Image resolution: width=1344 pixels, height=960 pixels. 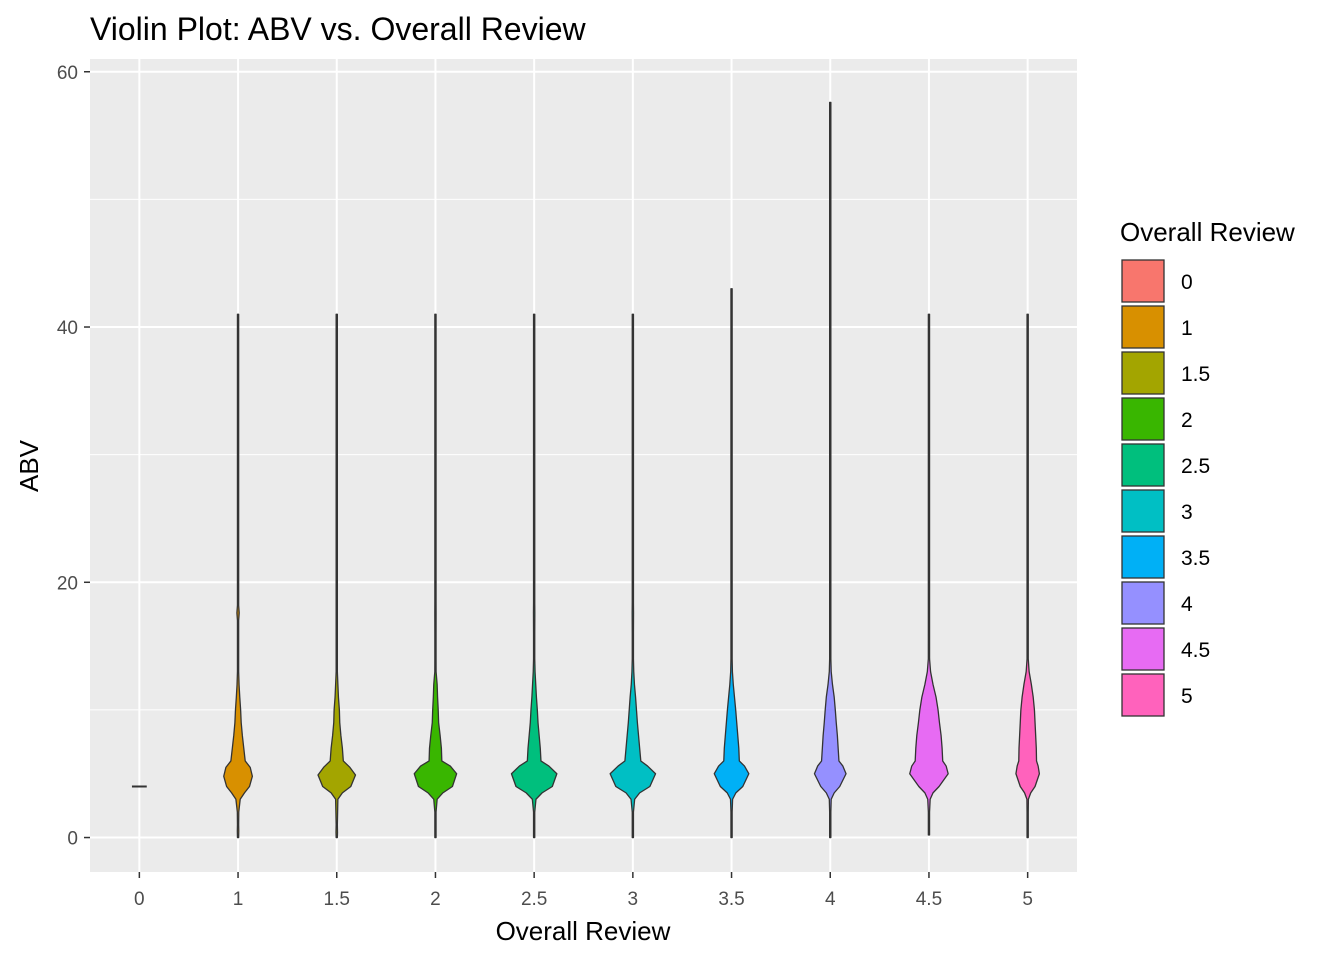 I want to click on y-tick-label: 0, so click(x=72, y=839).